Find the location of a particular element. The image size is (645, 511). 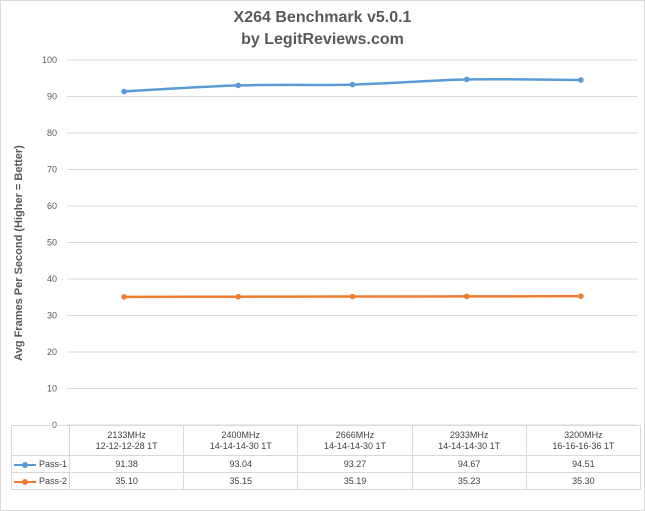

category-label: 3200MHz 16-16-16-36 1T is located at coordinates (583, 440).